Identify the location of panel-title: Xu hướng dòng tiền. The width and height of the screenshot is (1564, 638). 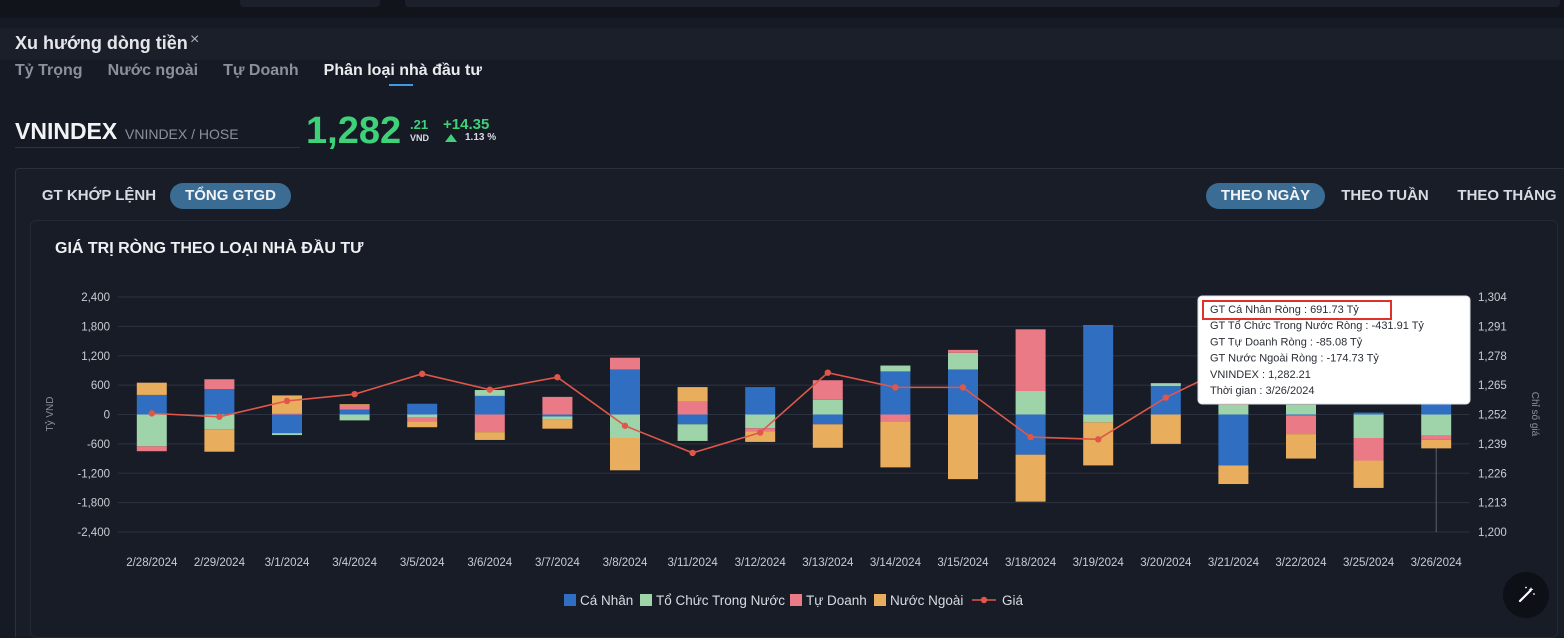
(101, 43).